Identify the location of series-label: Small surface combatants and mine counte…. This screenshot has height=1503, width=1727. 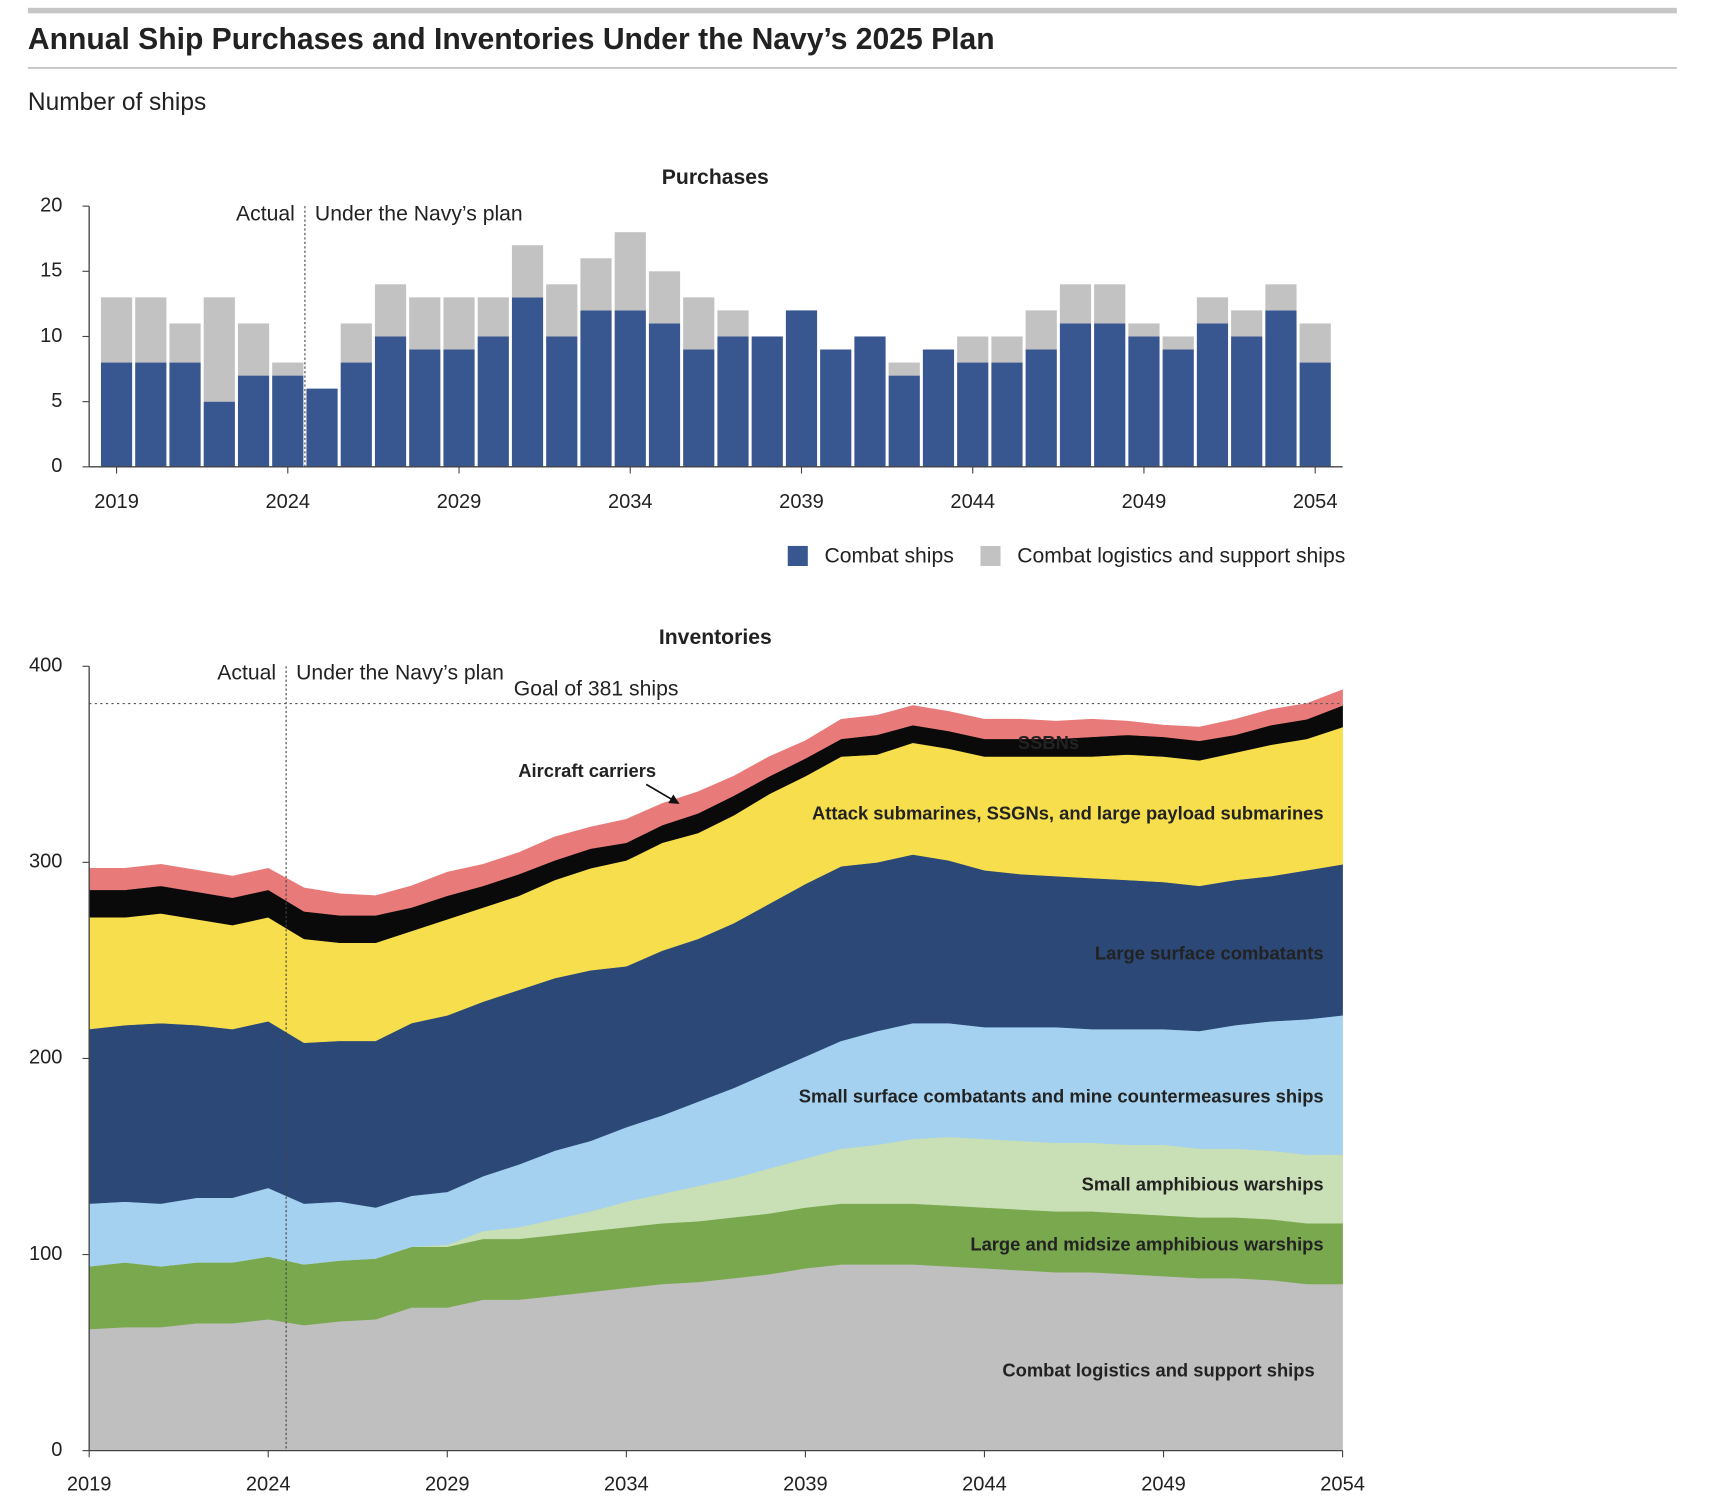
(1061, 1095).